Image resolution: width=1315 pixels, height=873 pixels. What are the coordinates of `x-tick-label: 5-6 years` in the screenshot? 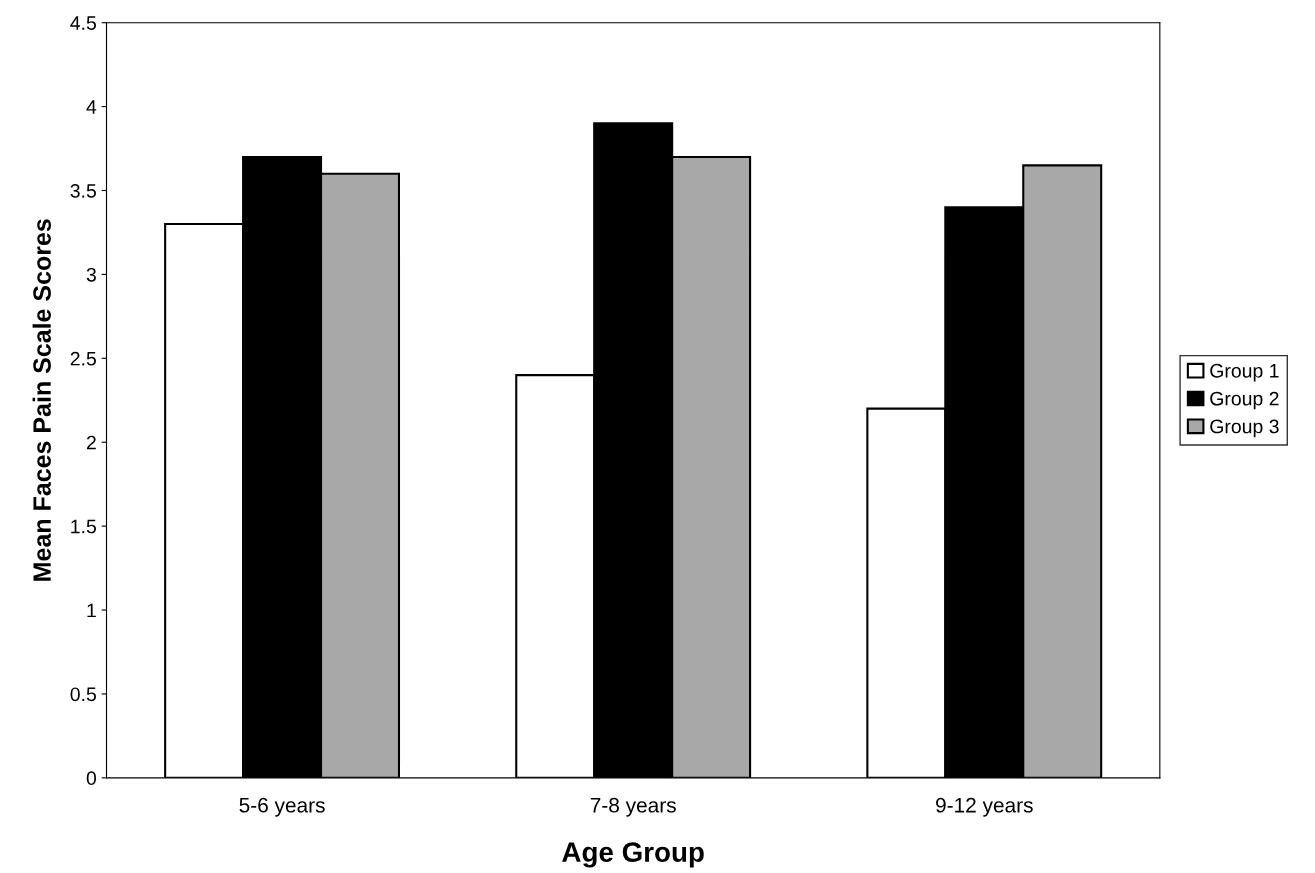 It's located at (282, 807).